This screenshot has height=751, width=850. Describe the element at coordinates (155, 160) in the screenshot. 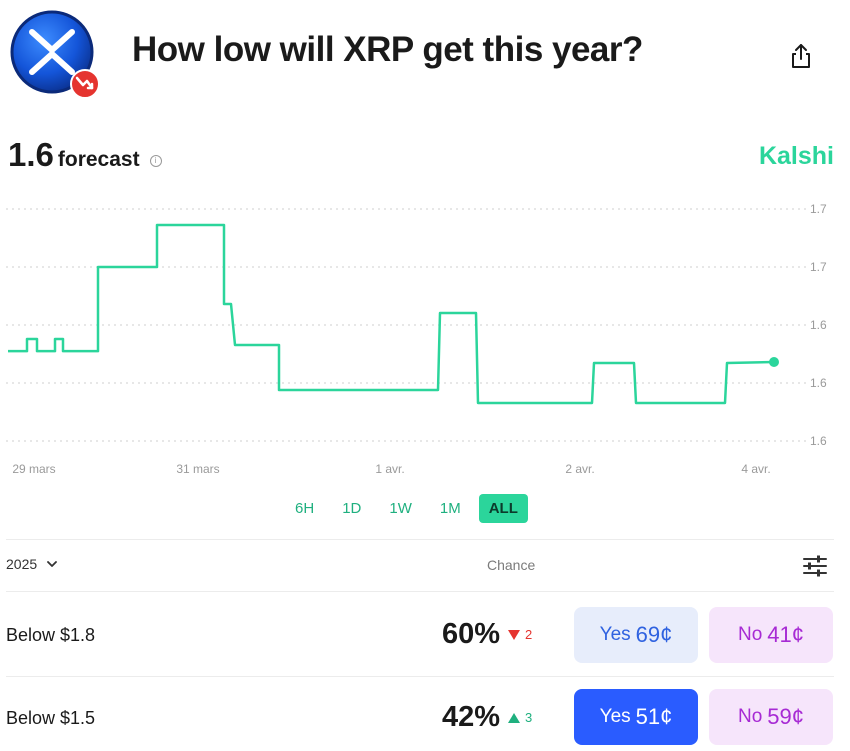

I see `info-icon: i` at that location.